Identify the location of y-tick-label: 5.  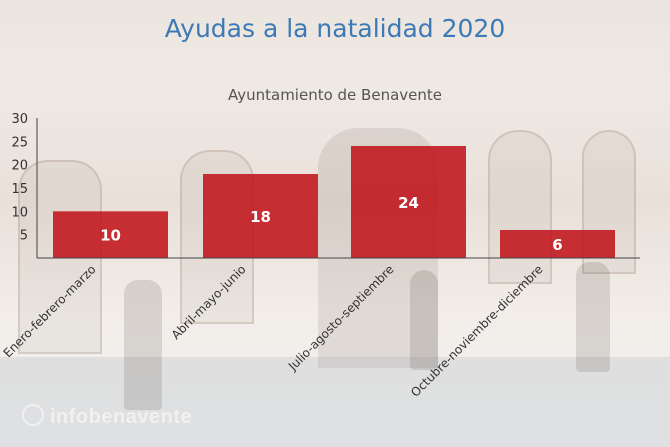
(24, 236).